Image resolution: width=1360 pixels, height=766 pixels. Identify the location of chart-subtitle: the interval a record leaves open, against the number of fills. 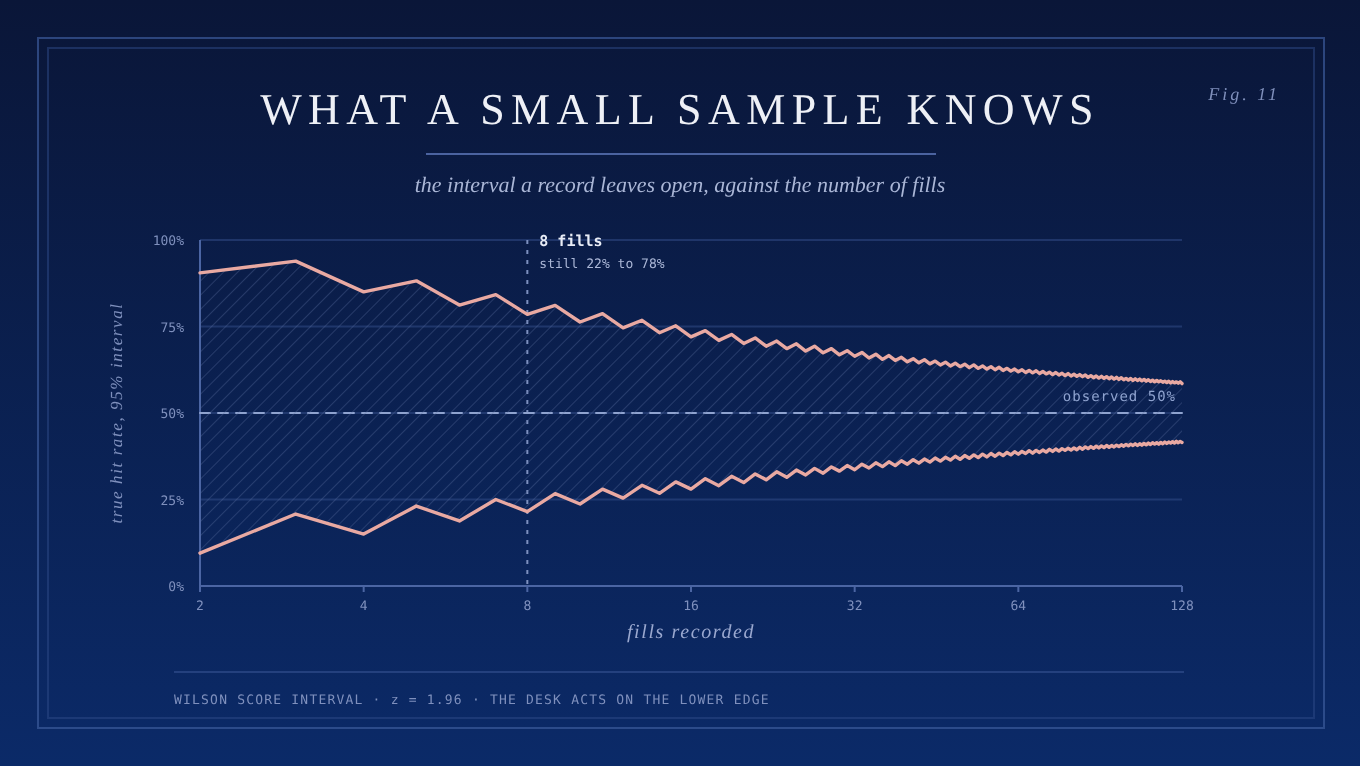
(680, 186).